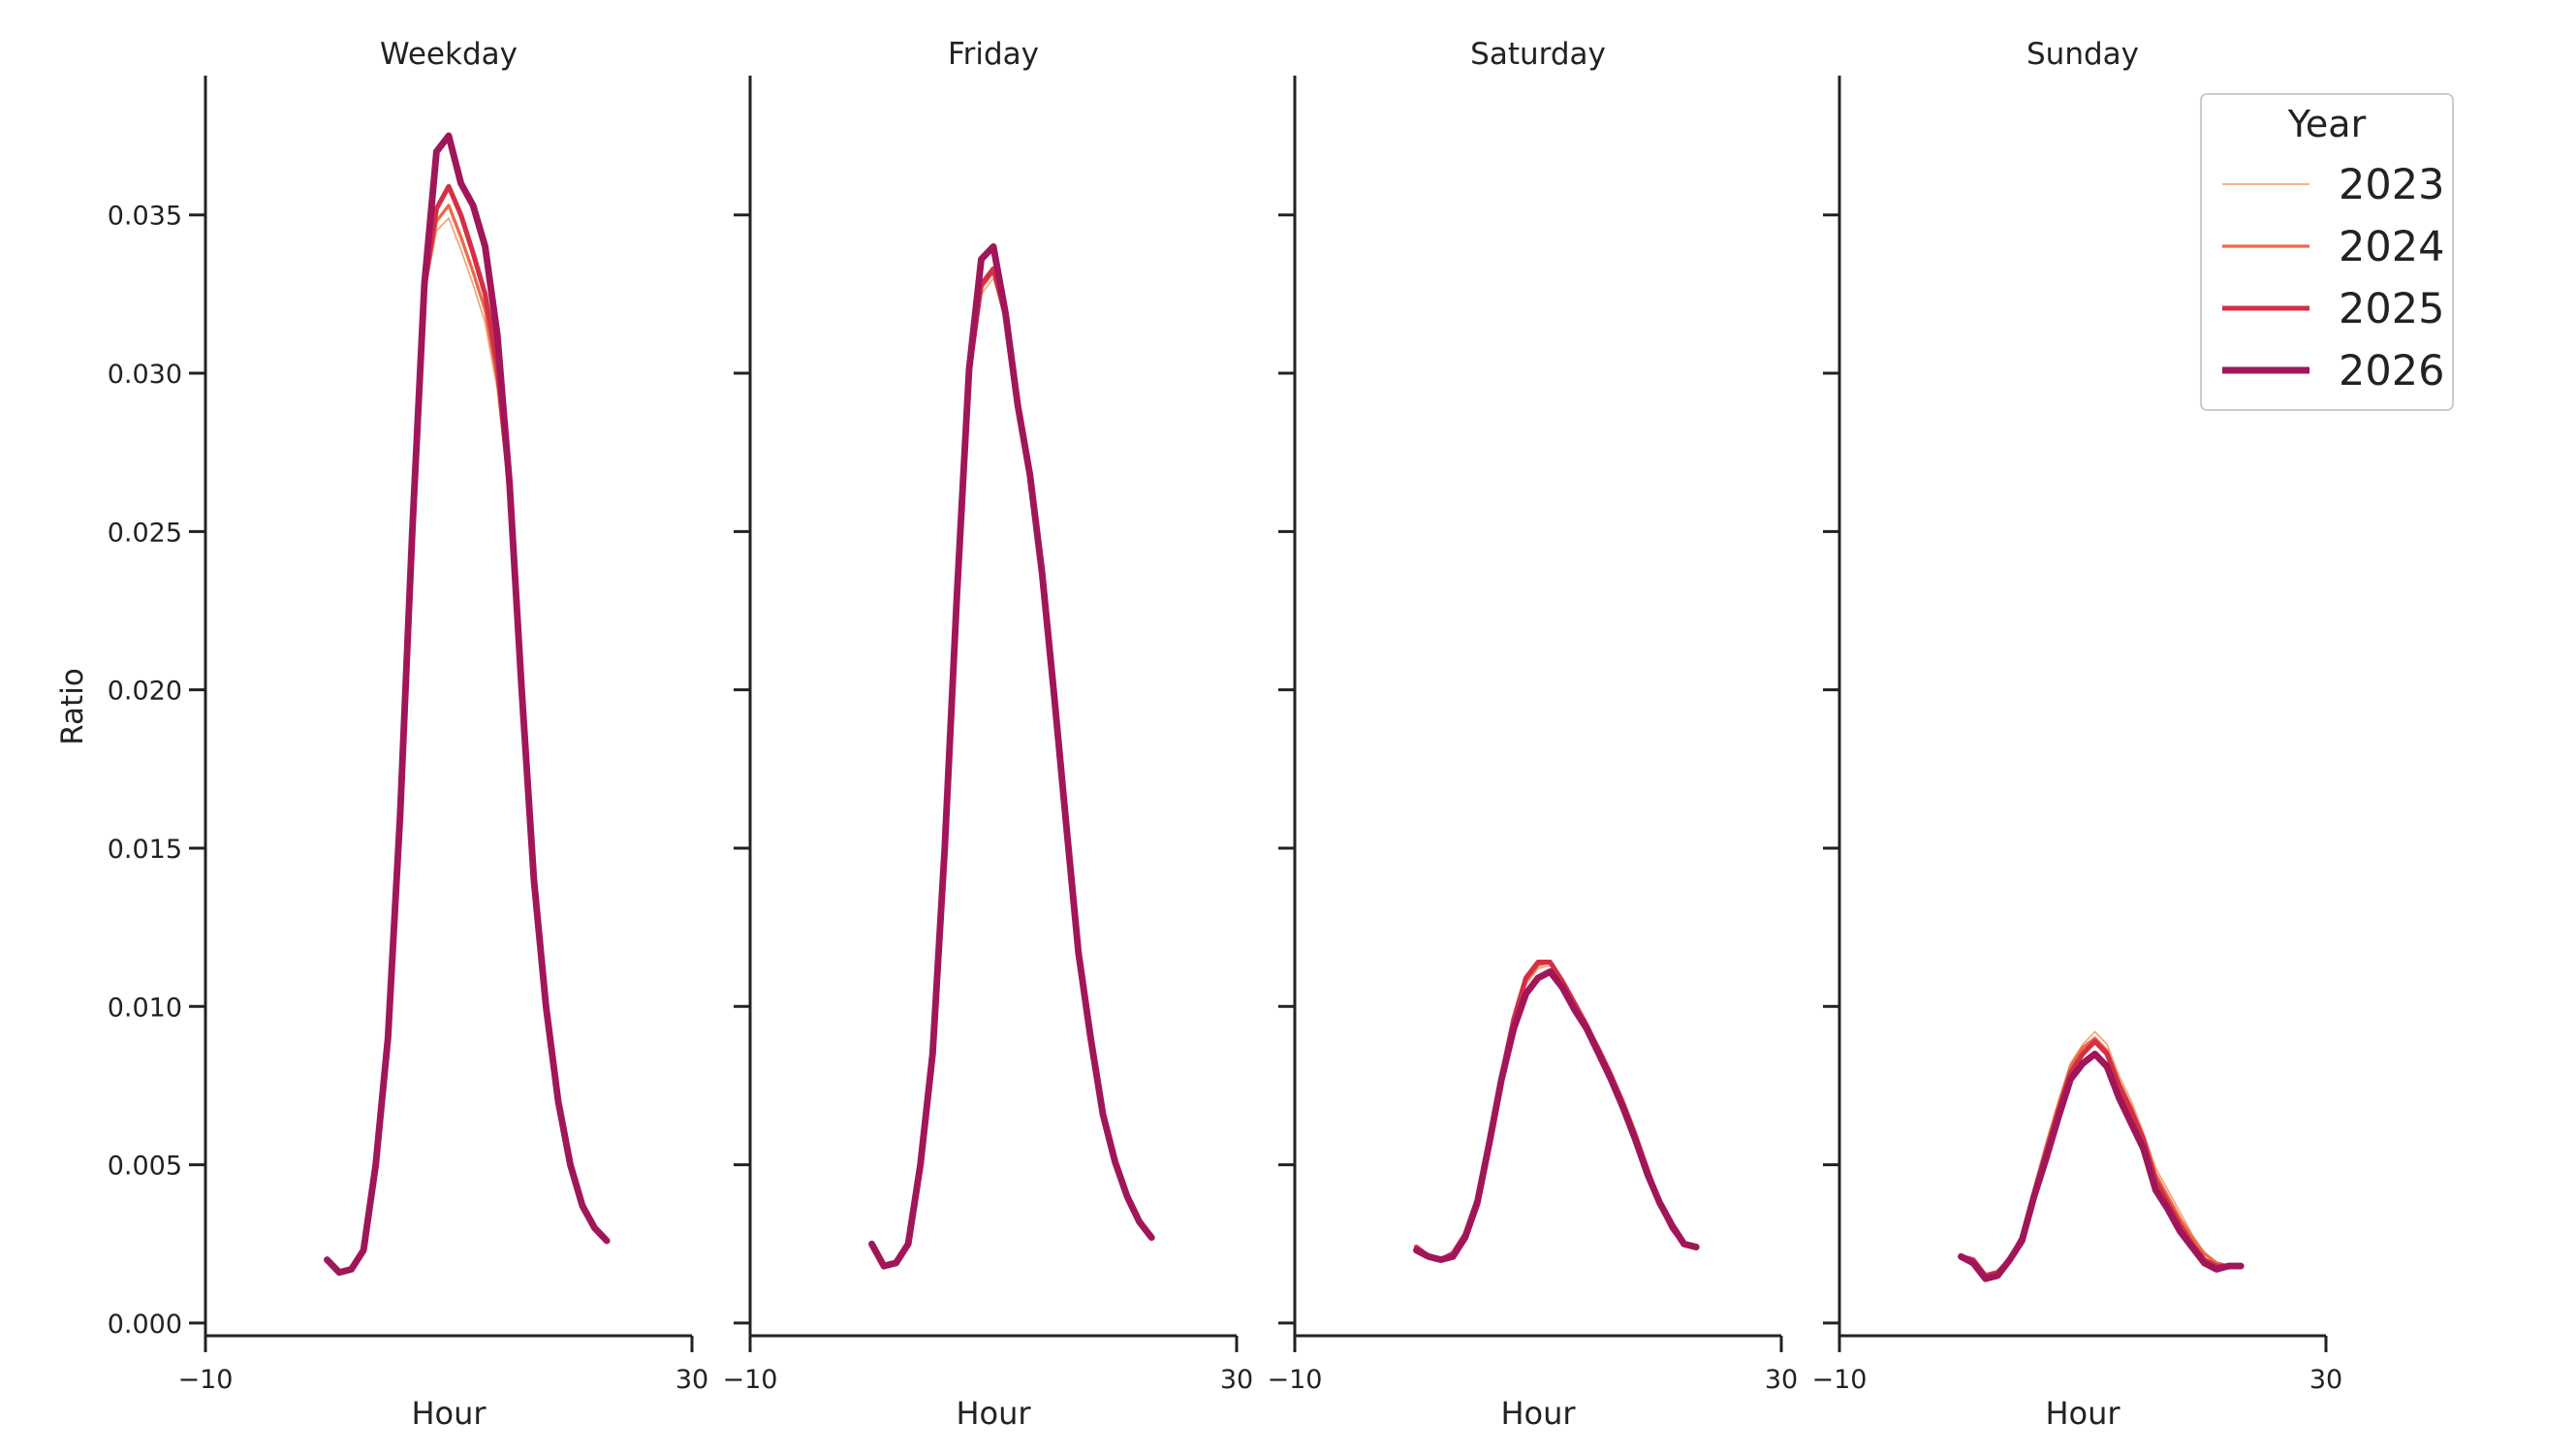  Describe the element at coordinates (145, 850) in the screenshot. I see `y-tick-label: 0.015` at that location.